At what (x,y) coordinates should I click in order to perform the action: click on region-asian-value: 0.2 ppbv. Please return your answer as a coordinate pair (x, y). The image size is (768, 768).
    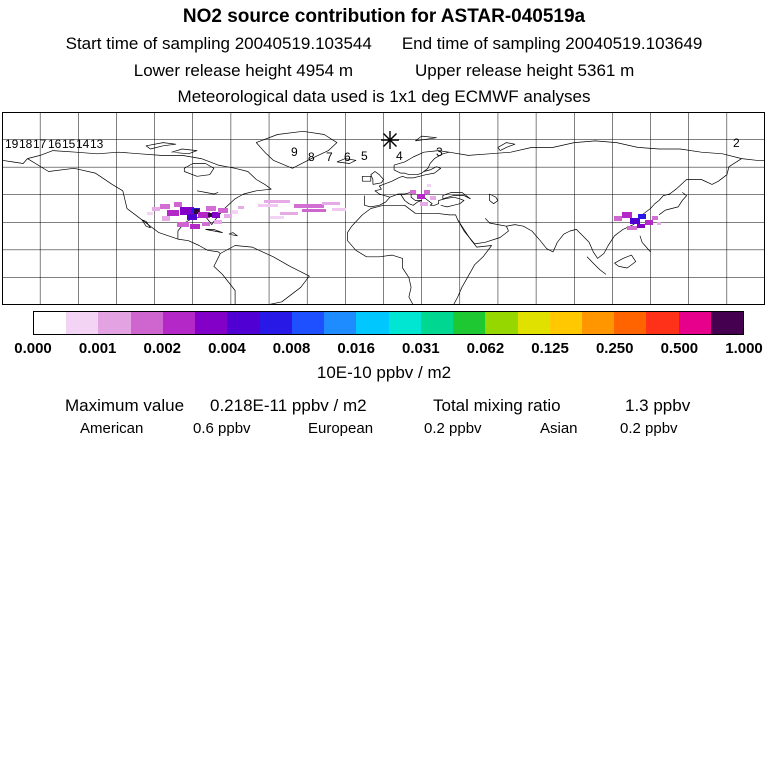
    Looking at the image, I should click on (649, 428).